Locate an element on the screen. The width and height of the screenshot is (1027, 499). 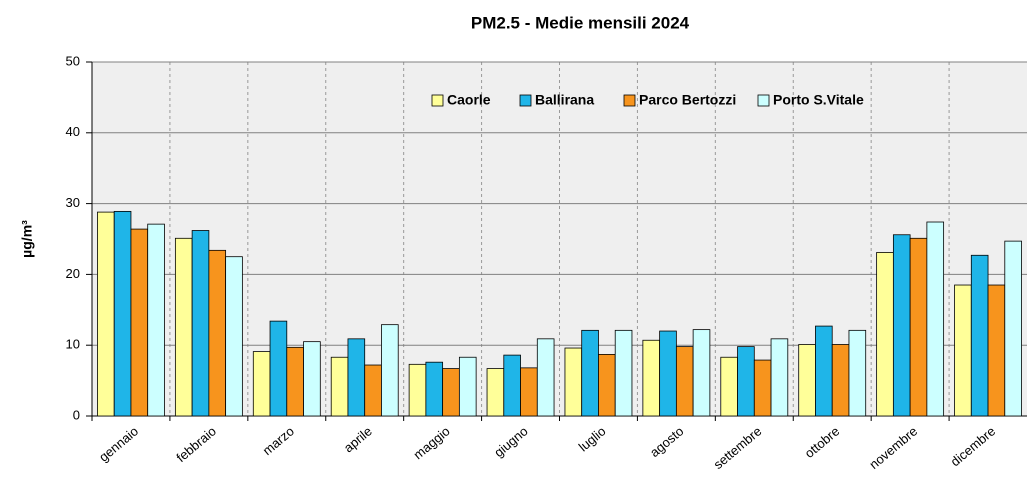
x-tick-label: settembre is located at coordinates (738, 447).